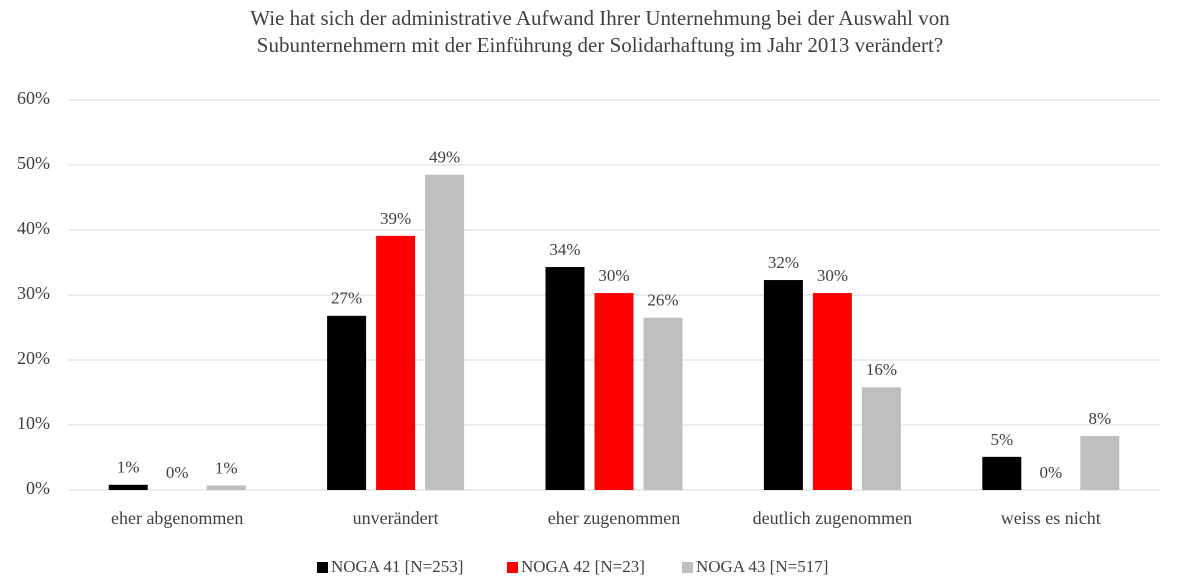  I want to click on y-tick-label: 40%, so click(33, 228).